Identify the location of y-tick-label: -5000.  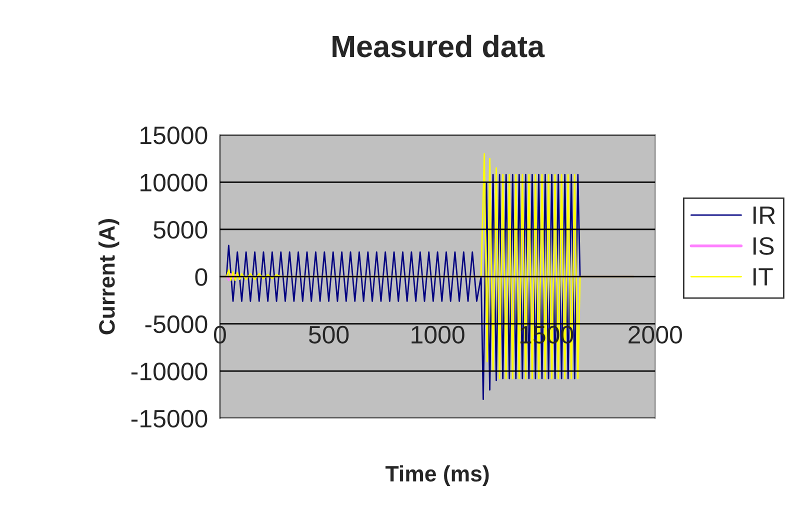
(176, 324).